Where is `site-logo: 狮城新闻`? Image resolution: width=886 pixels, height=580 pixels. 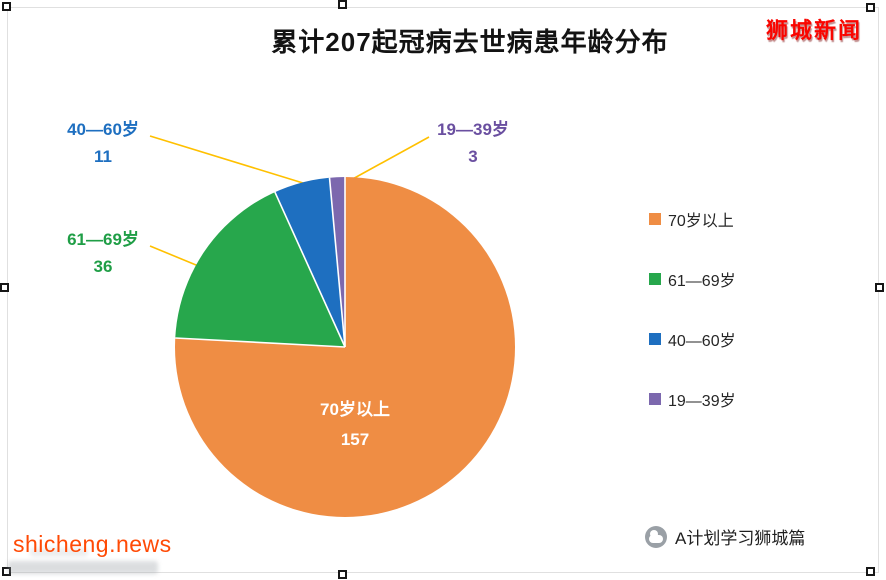
site-logo: 狮城新闻 is located at coordinates (813, 30).